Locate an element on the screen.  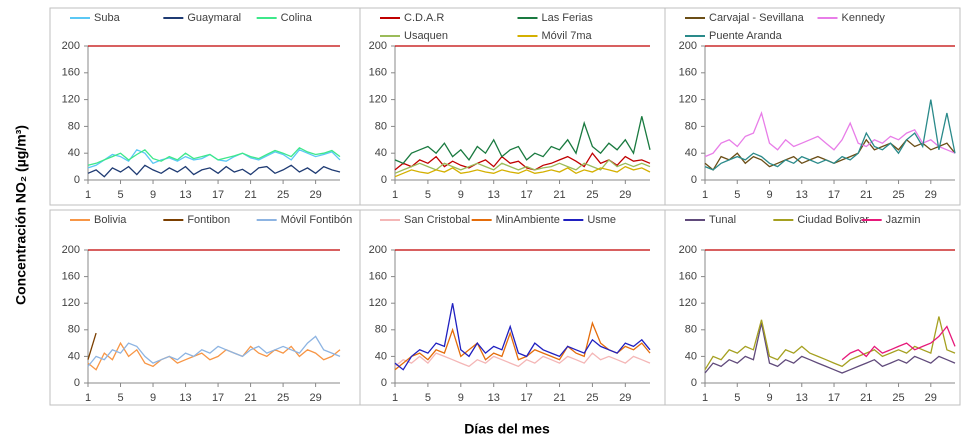
legend-label: Usaquen is located at coordinates (426, 36).